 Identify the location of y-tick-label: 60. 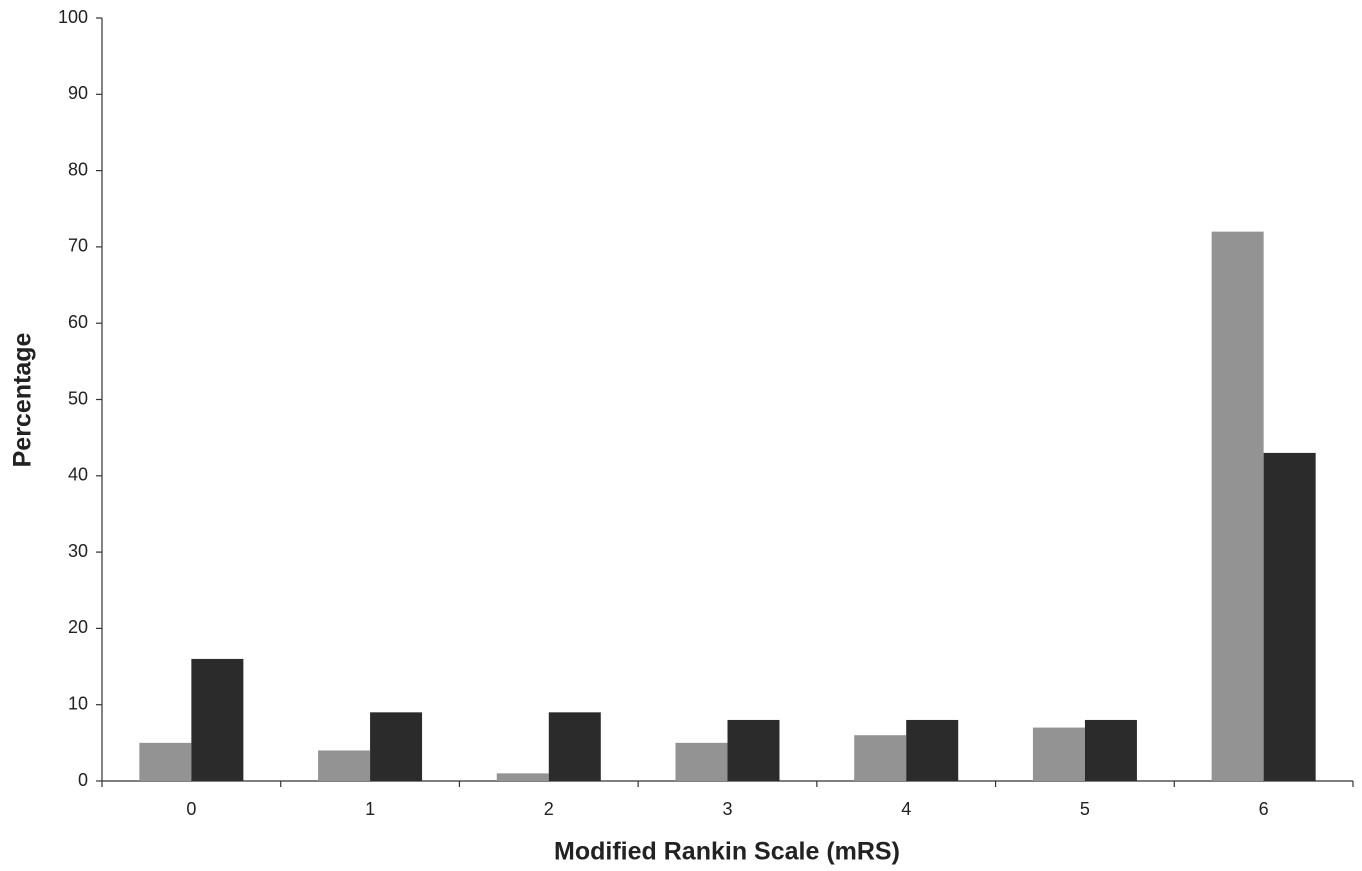
(78, 322).